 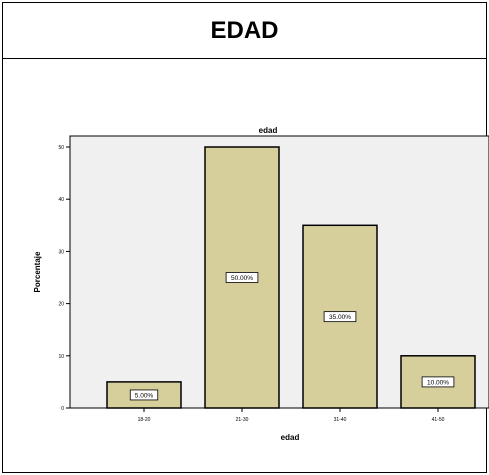 I want to click on y-tick-label: 20, so click(x=61, y=305).